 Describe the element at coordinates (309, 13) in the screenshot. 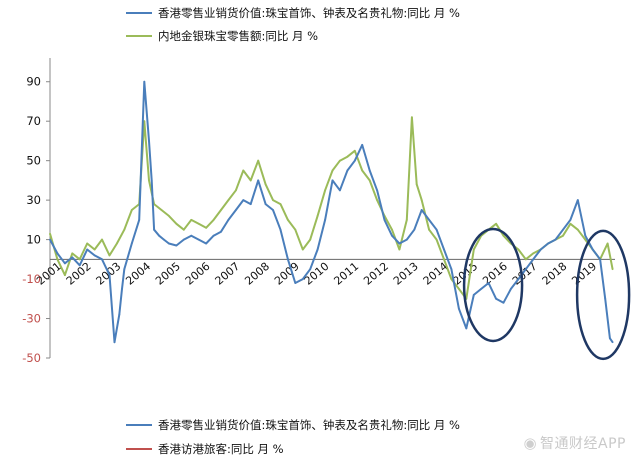

I see `legend-label-hk-jewelry: 香港零售业销货价值:珠宝首饰、钟表及名贵礼物:同比 月 %` at that location.